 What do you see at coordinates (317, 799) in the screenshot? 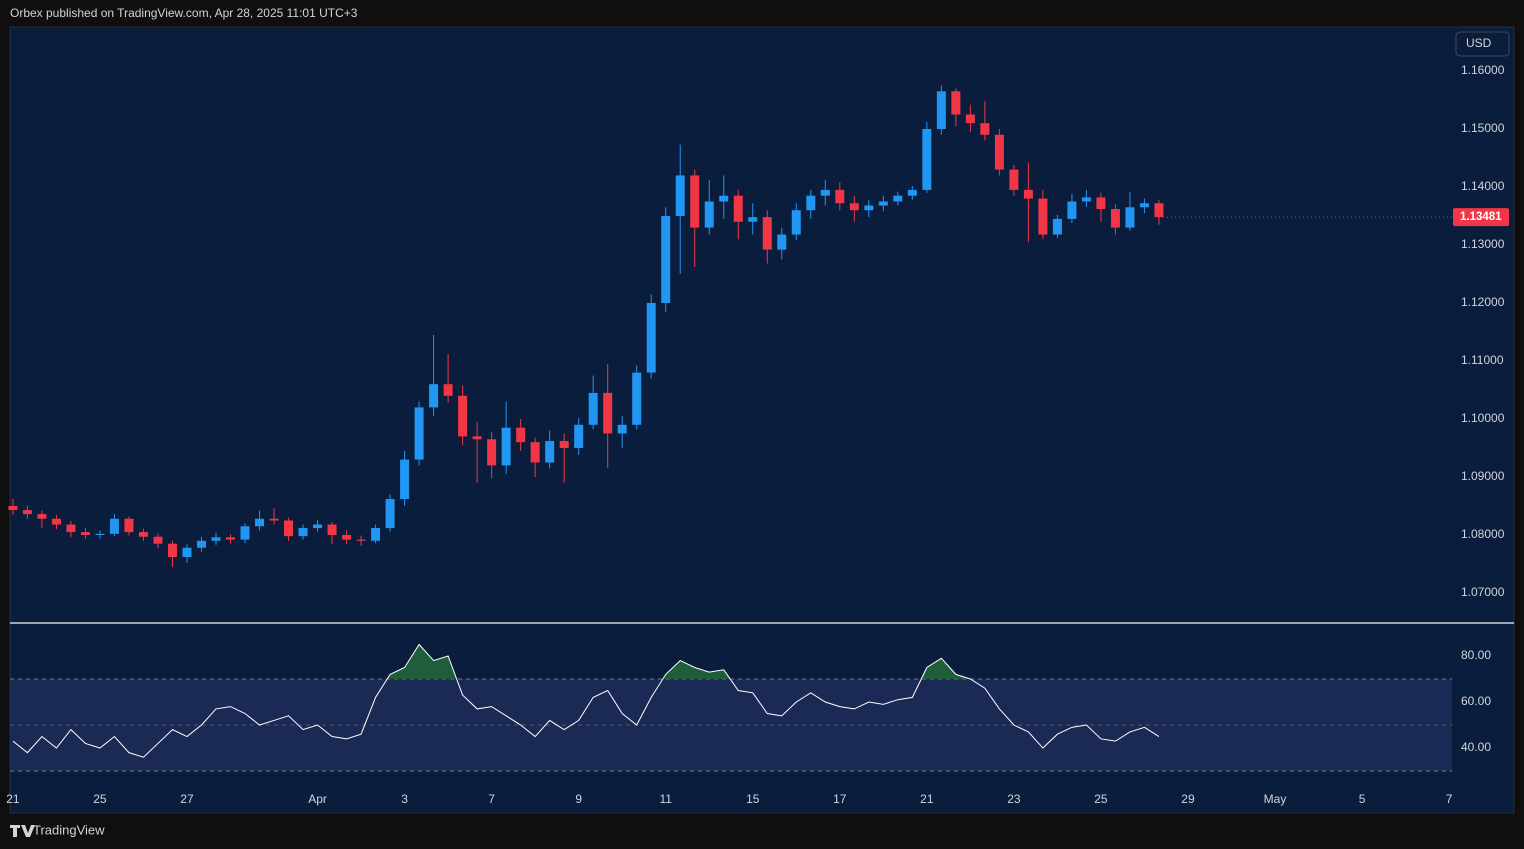
I see `x-tick-label: Apr` at bounding box center [317, 799].